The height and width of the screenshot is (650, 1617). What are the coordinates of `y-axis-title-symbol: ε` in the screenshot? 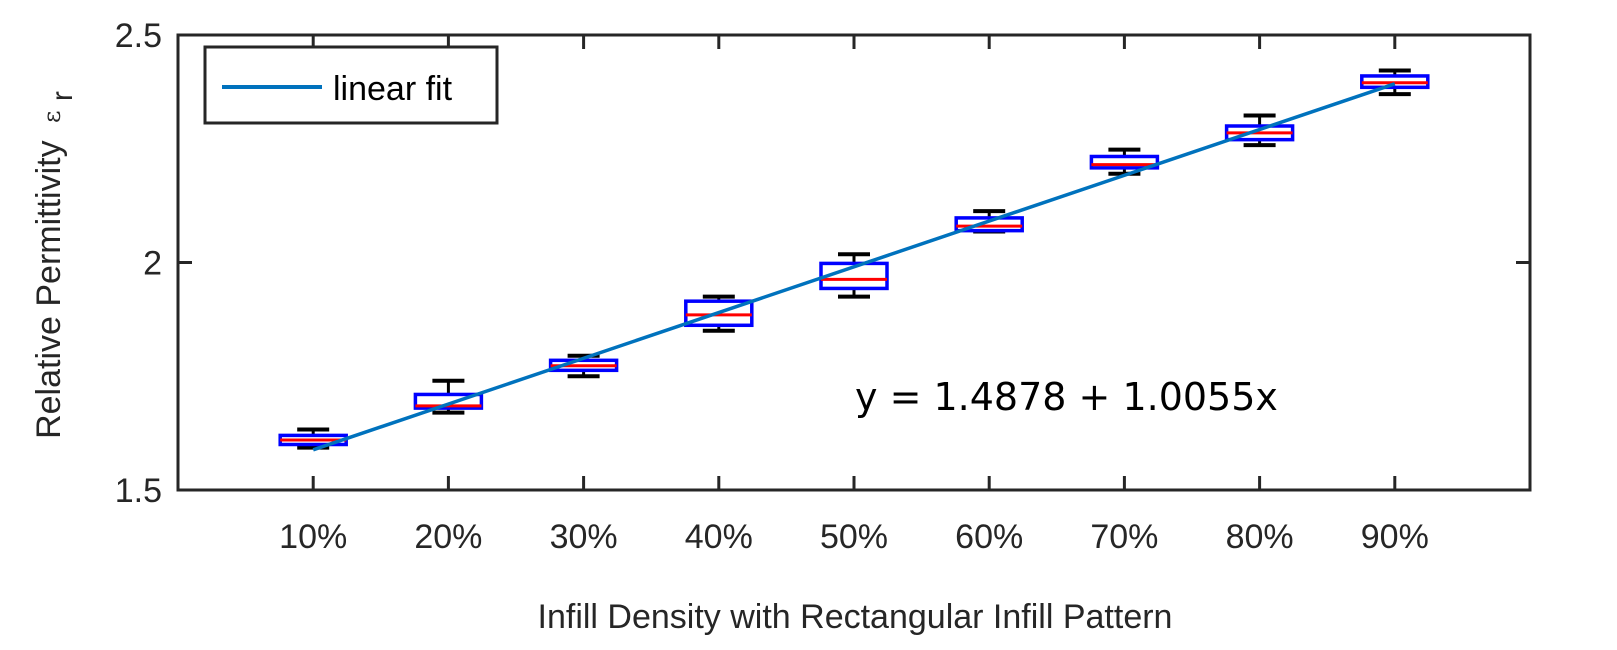 It's located at (52, 117).